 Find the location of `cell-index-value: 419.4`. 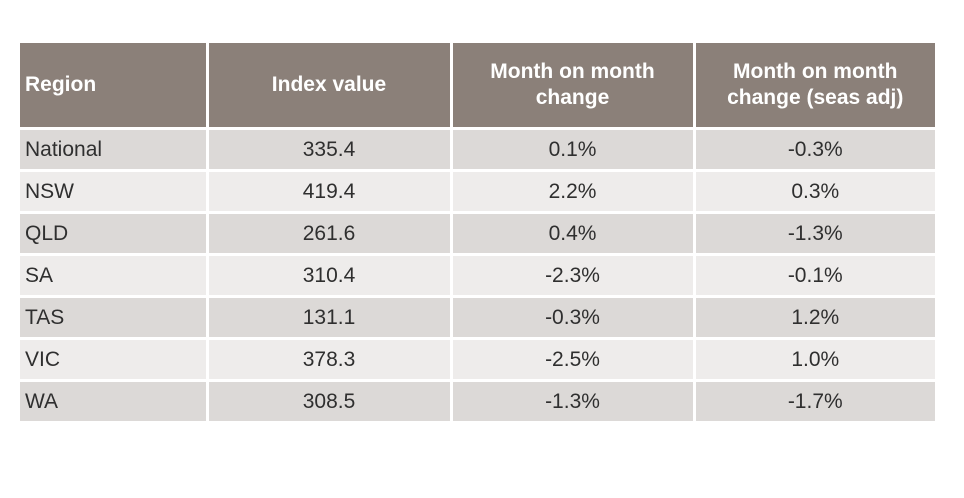

cell-index-value: 419.4 is located at coordinates (329, 191).